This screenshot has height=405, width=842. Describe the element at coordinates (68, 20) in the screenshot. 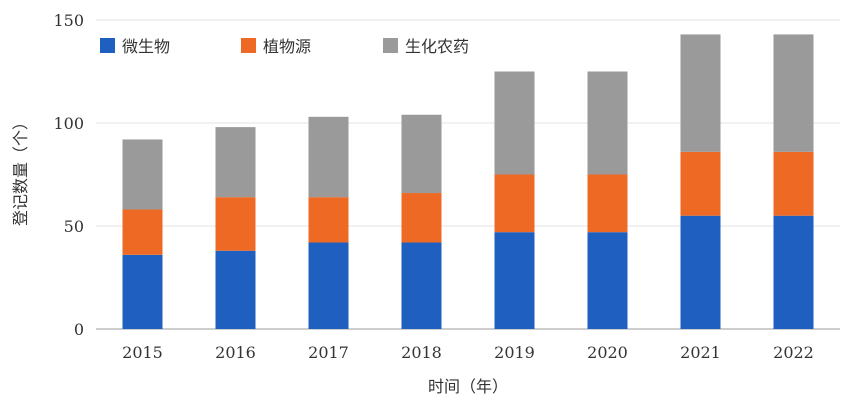

I see `y-tick-label: 150` at that location.